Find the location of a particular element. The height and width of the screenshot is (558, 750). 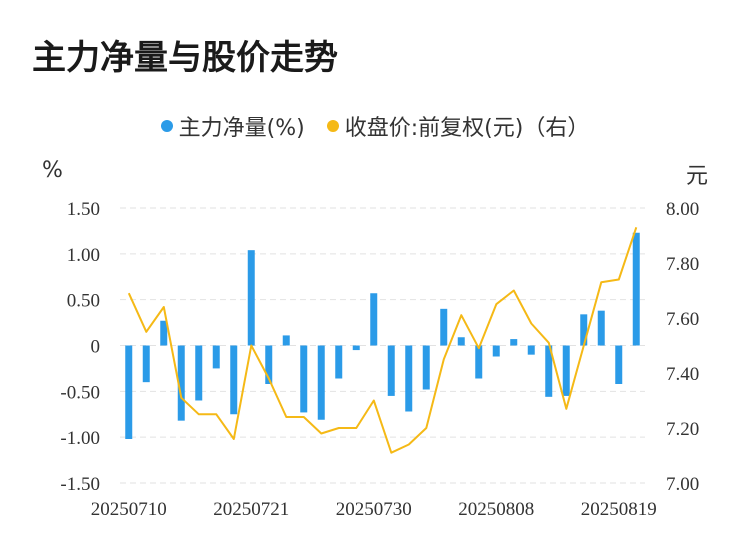

y-left-tick-label: -1.50 is located at coordinates (80, 484).